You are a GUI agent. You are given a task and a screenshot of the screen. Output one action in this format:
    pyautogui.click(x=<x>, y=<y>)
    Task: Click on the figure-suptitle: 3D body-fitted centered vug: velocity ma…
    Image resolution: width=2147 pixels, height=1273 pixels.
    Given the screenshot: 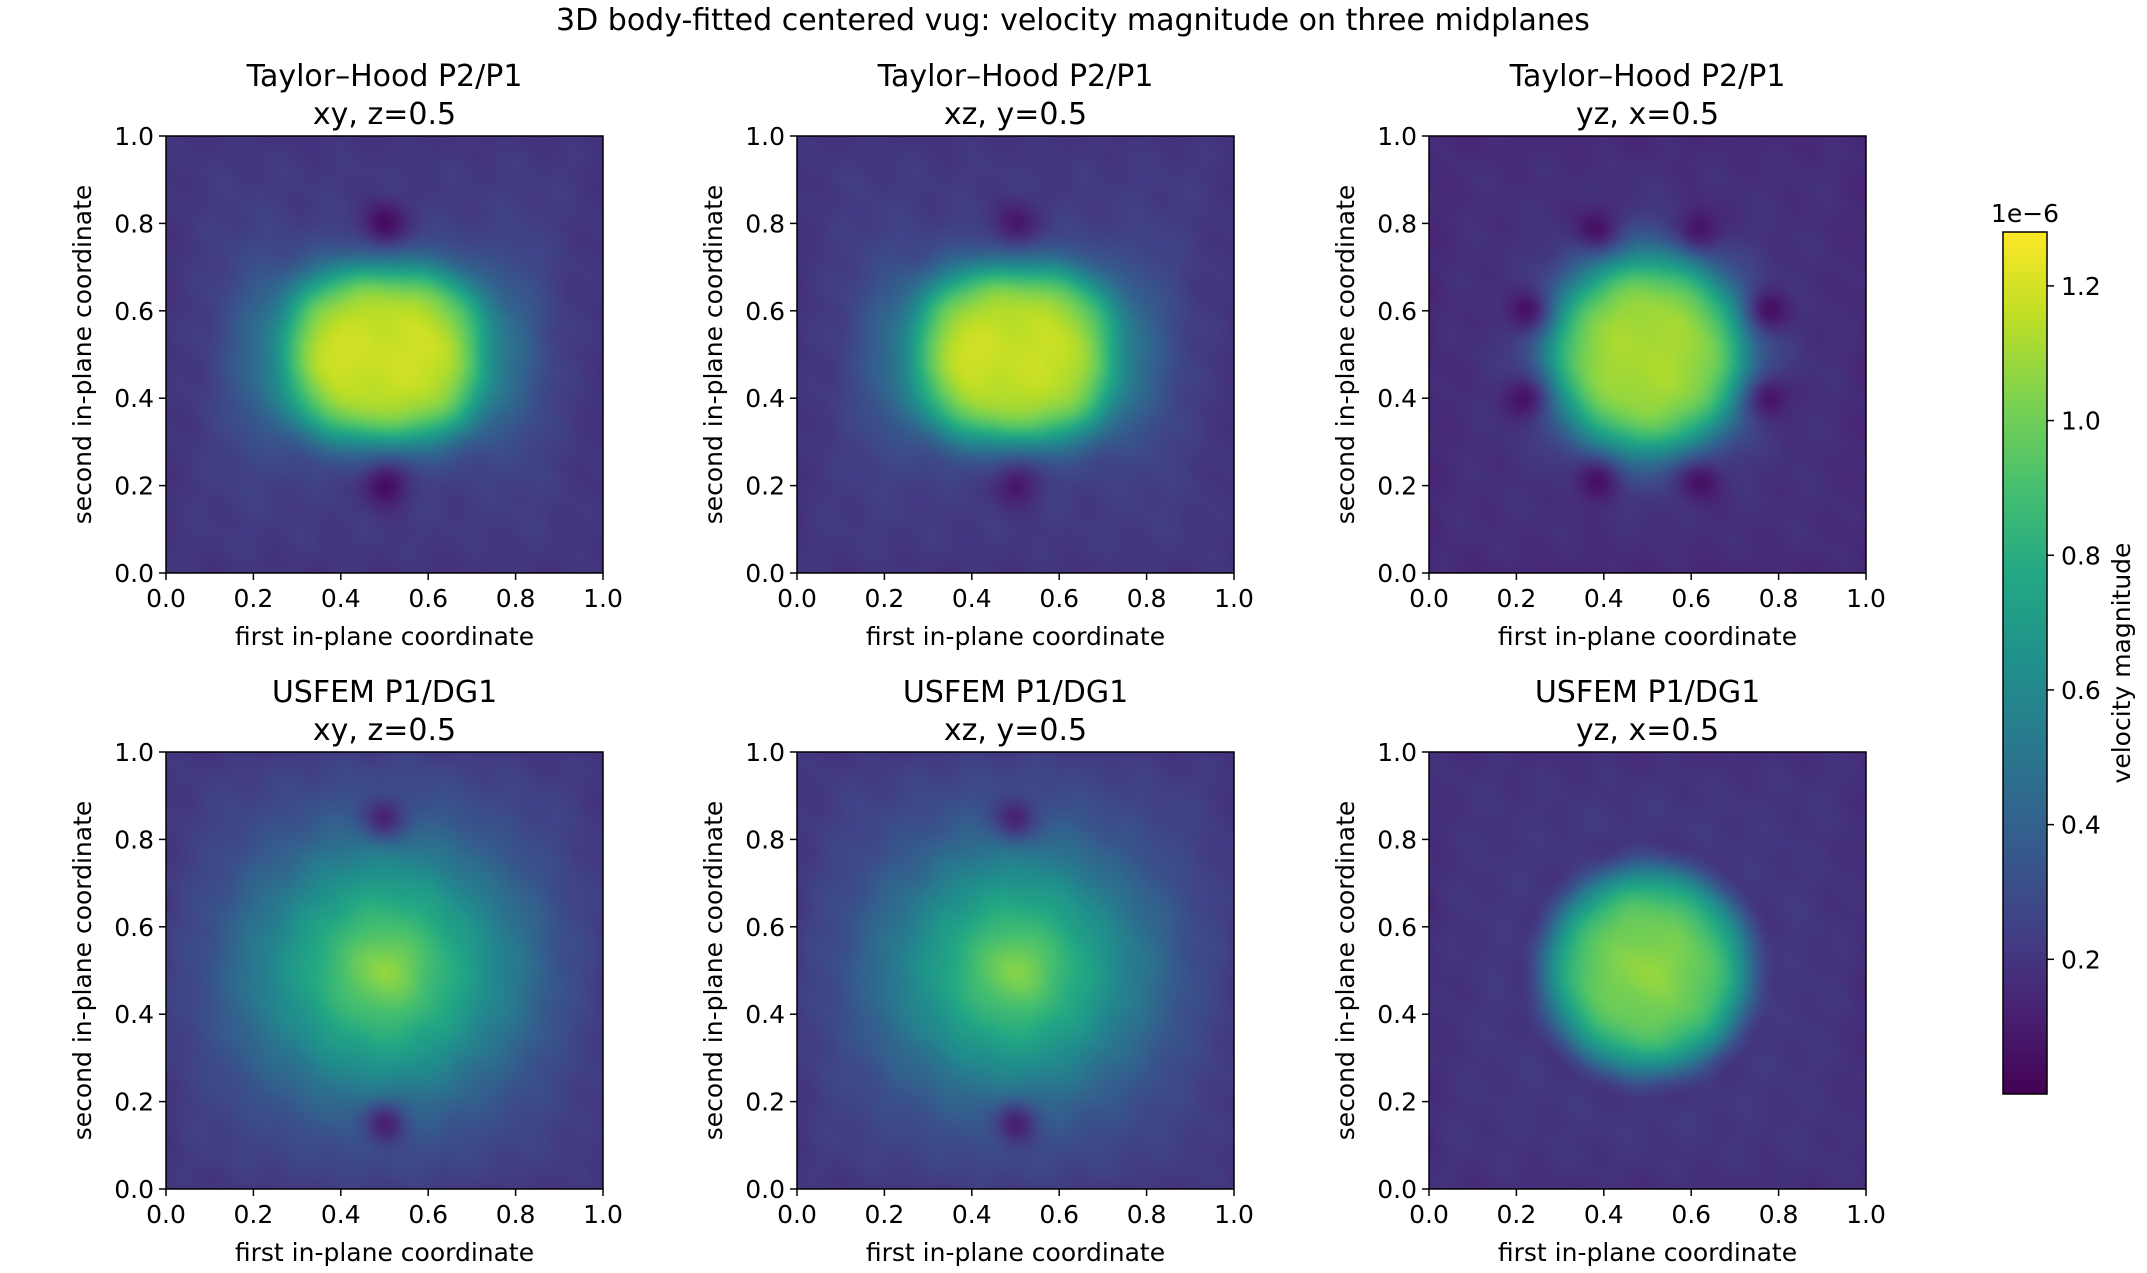 What is the action you would take?
    pyautogui.click(x=1073, y=20)
    